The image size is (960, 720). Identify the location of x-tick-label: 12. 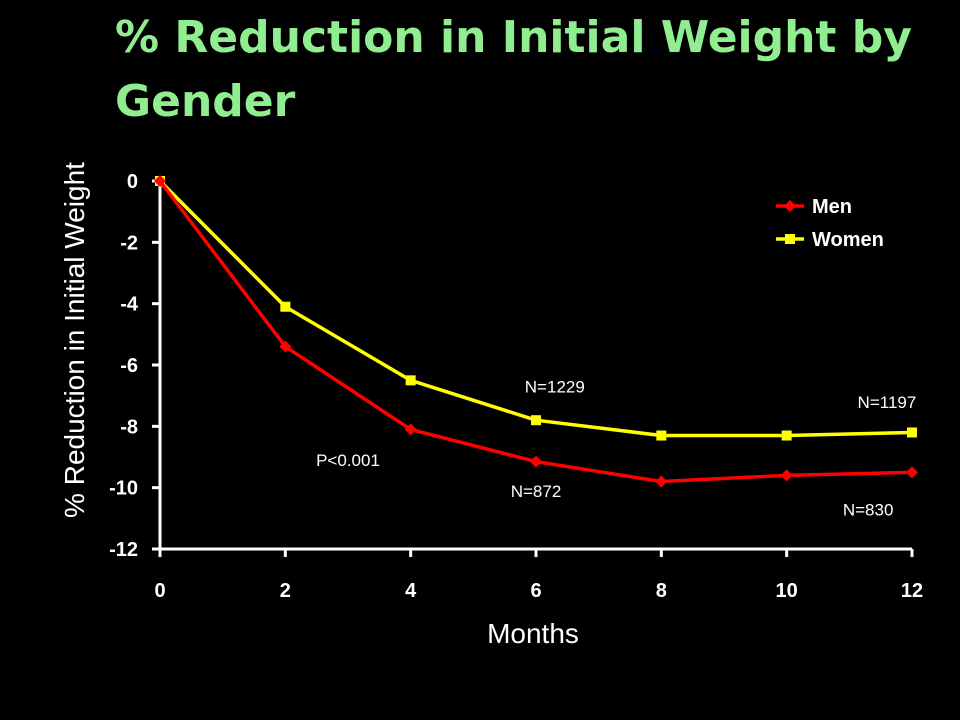
(912, 591).